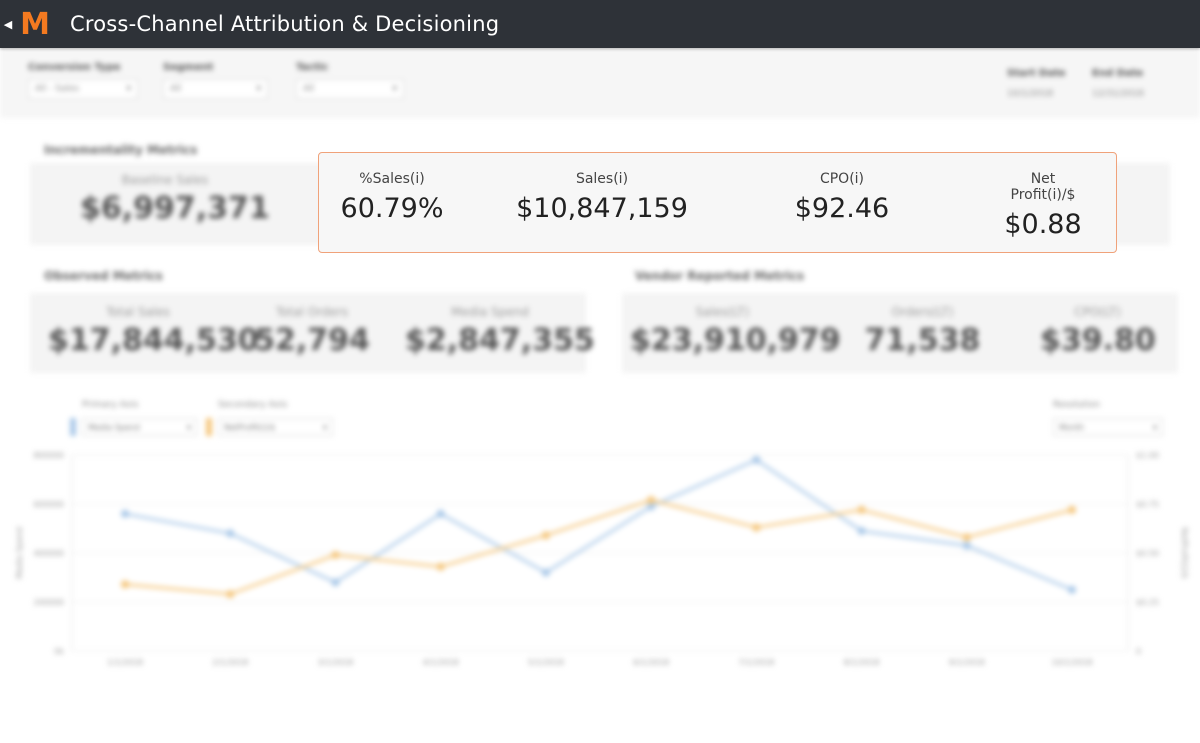 Image resolution: width=1200 pixels, height=743 pixels. I want to click on vendor-title: Vendor Reported Metrics, so click(720, 276).